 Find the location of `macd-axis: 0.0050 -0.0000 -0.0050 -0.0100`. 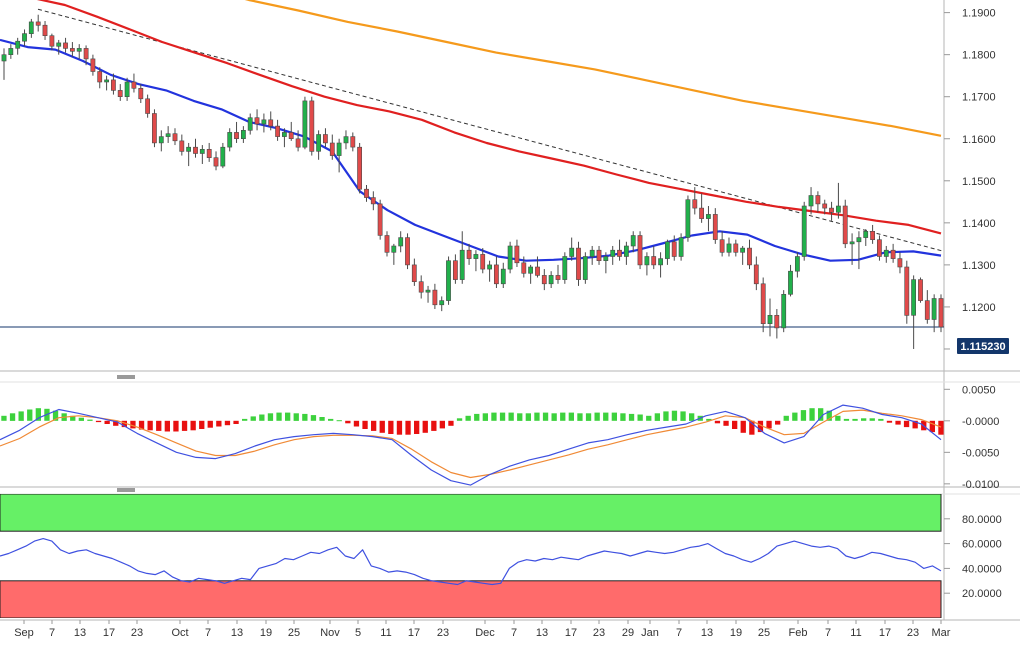

macd-axis: 0.0050 -0.0000 -0.0050 -0.0100 is located at coordinates (971, 437).